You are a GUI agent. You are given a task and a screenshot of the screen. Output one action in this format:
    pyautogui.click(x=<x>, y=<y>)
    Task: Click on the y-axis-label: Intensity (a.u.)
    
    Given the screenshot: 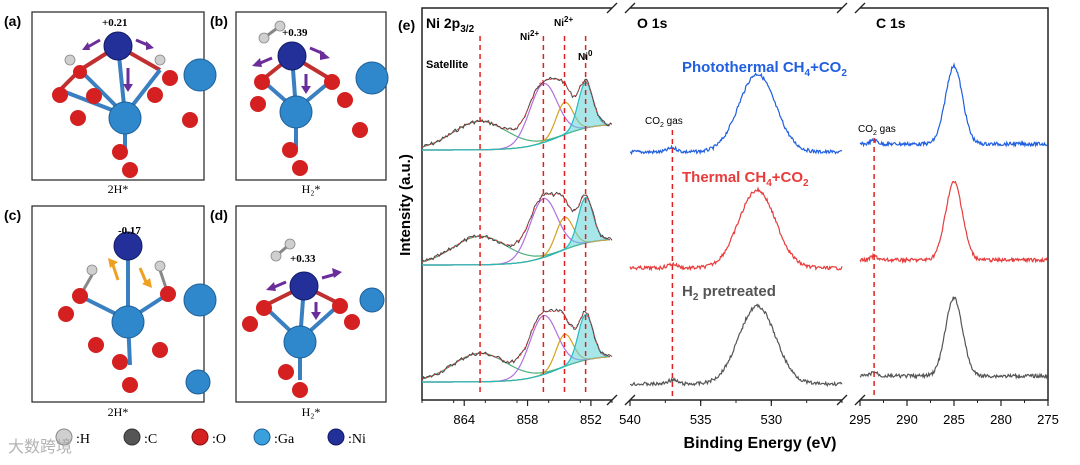 What is the action you would take?
    pyautogui.click(x=405, y=205)
    